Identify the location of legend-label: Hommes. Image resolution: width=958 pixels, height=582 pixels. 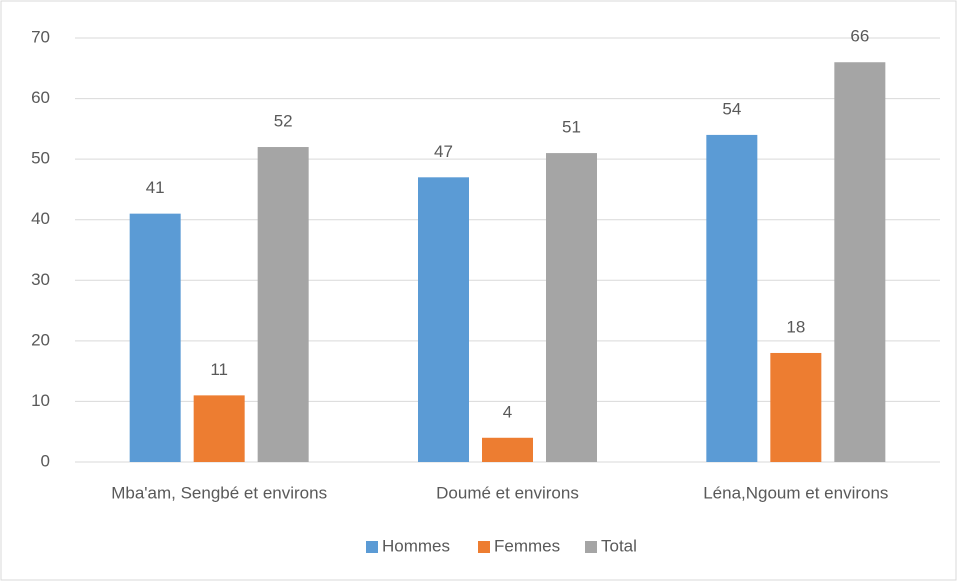
(416, 545).